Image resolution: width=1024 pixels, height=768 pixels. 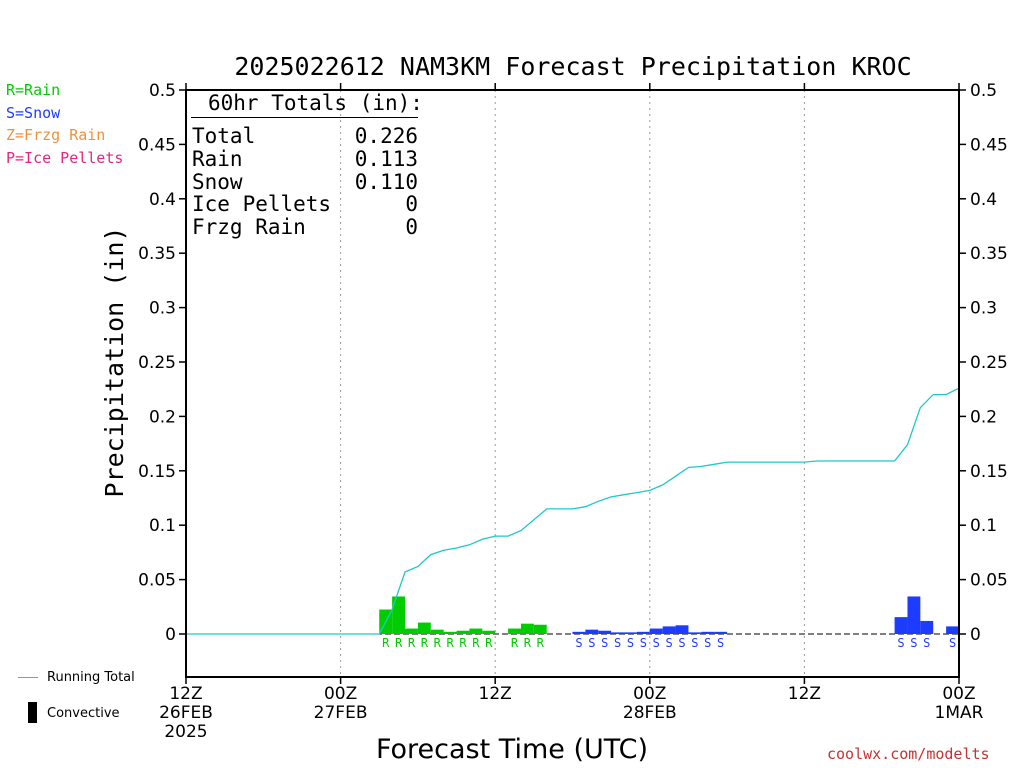 What do you see at coordinates (217, 182) in the screenshot?
I see `totals-row-label: Snow` at bounding box center [217, 182].